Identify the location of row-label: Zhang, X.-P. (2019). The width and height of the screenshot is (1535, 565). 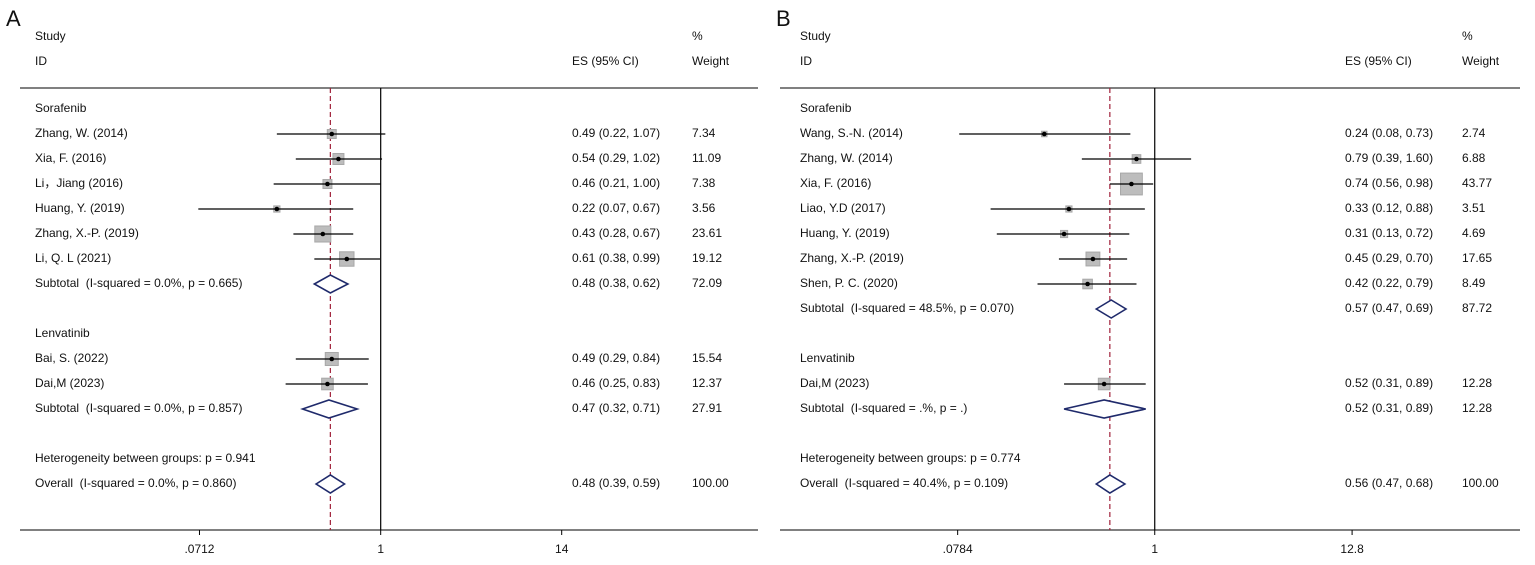
(87, 233).